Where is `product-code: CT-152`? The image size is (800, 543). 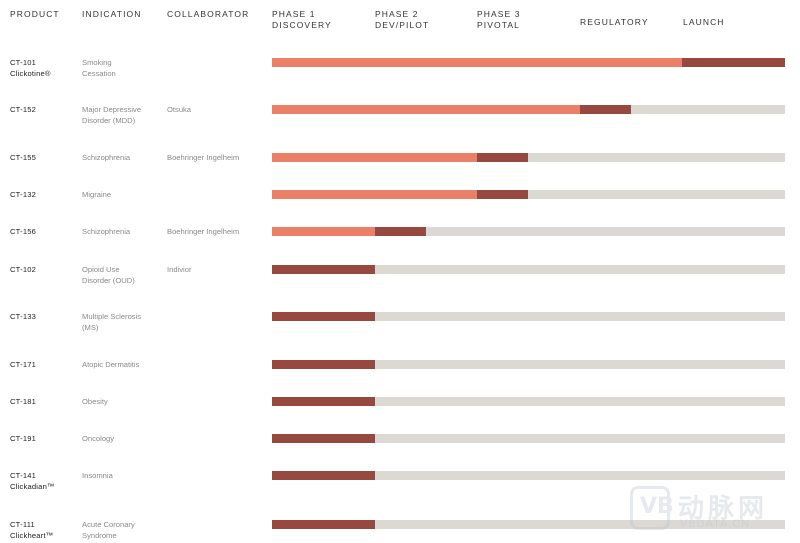
product-code: CT-152 is located at coordinates (23, 109).